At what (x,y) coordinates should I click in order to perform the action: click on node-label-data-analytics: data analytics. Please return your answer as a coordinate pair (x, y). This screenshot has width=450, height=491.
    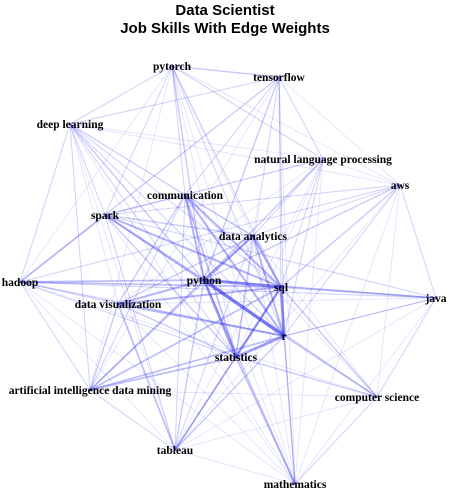
    Looking at the image, I should click on (253, 237).